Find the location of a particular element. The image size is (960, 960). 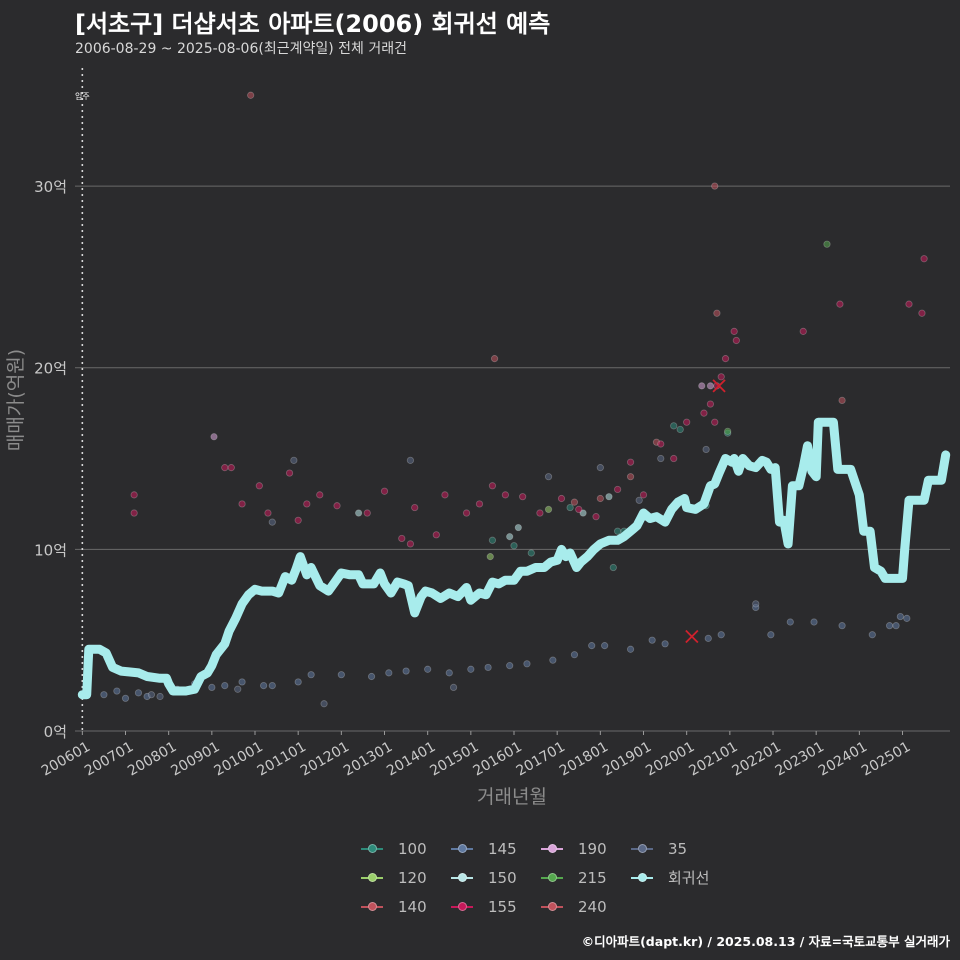

x-tick-label: 201401 is located at coordinates (411, 759).